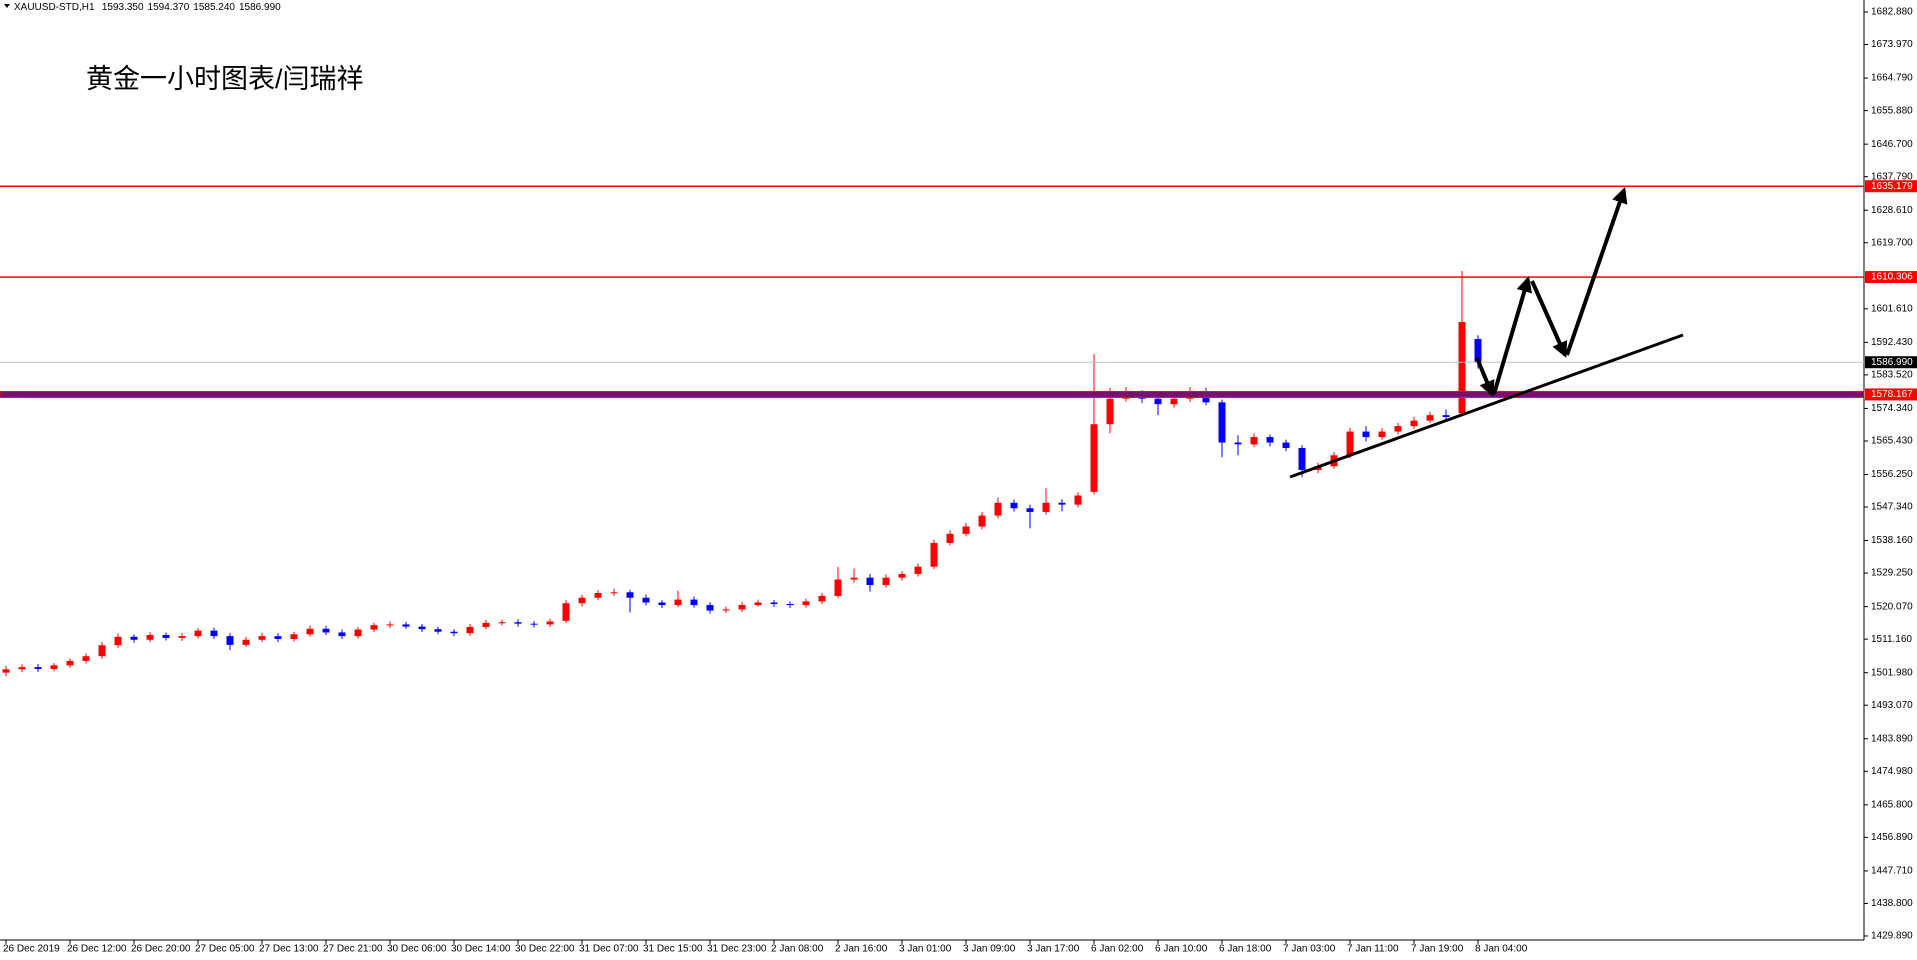 The width and height of the screenshot is (1917, 960). What do you see at coordinates (925, 949) in the screenshot?
I see `x-tick-label: 3 Jan 01:00` at bounding box center [925, 949].